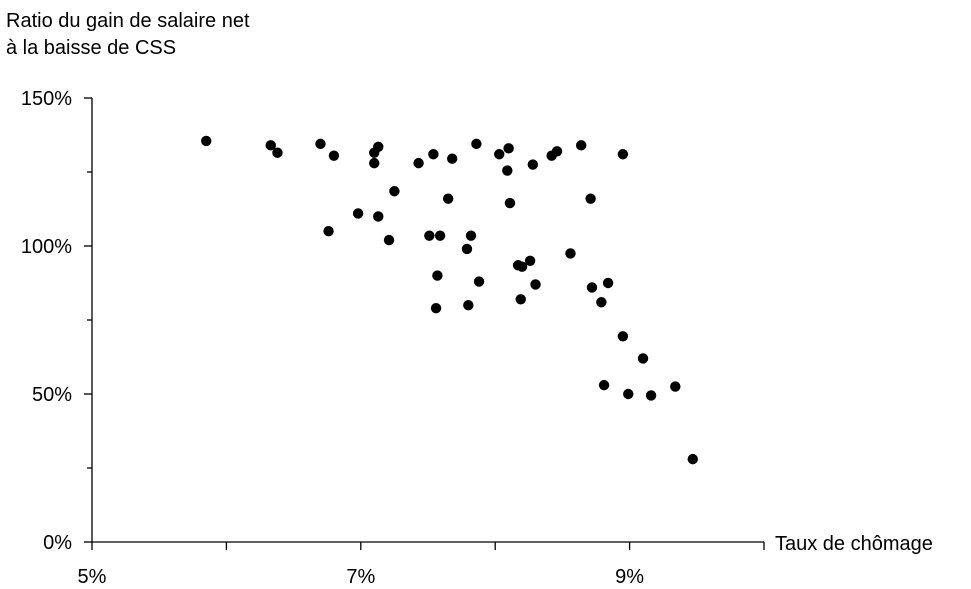 The width and height of the screenshot is (971, 589). Describe the element at coordinates (52, 395) in the screenshot. I see `y-tick-label: 50%` at that location.